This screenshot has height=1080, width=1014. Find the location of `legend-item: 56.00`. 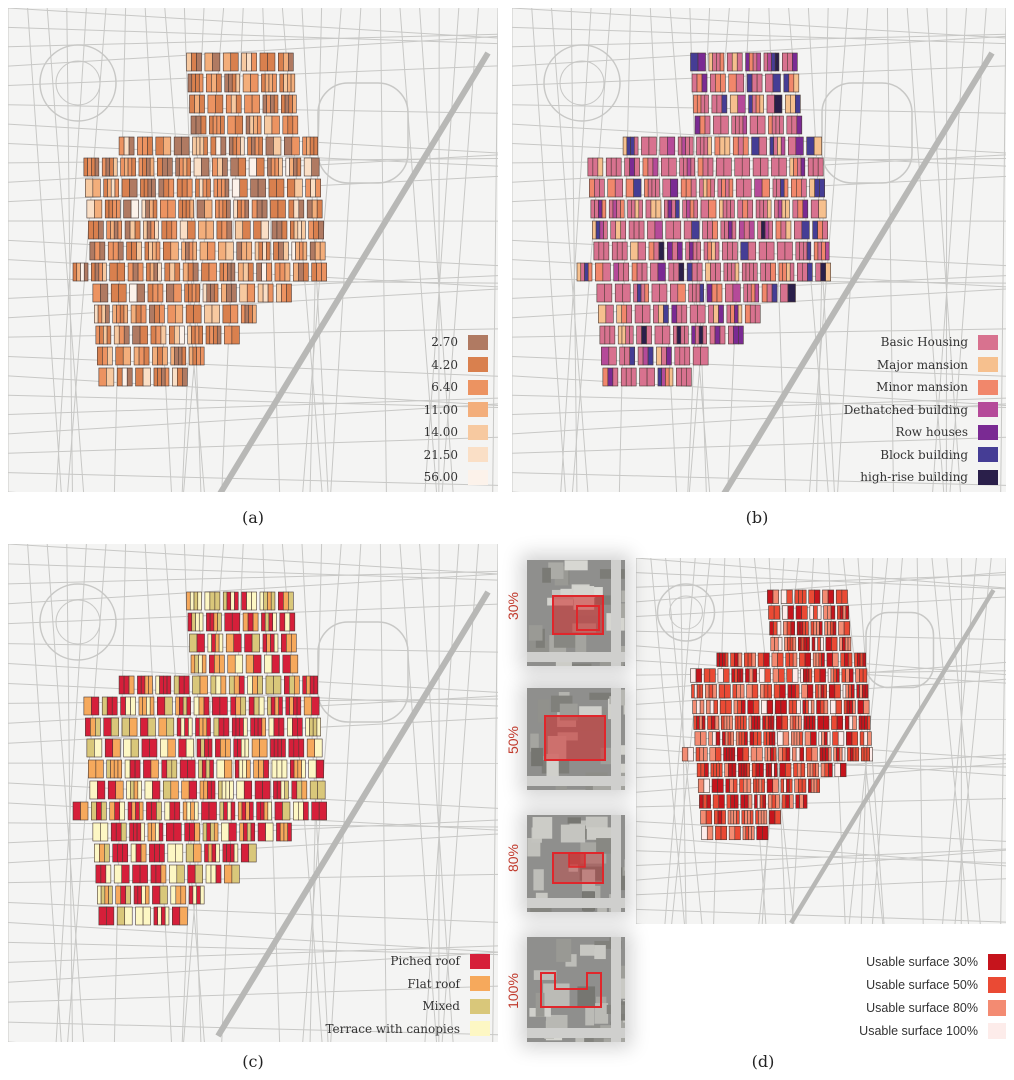

legend-item: 56.00 is located at coordinates (456, 477).